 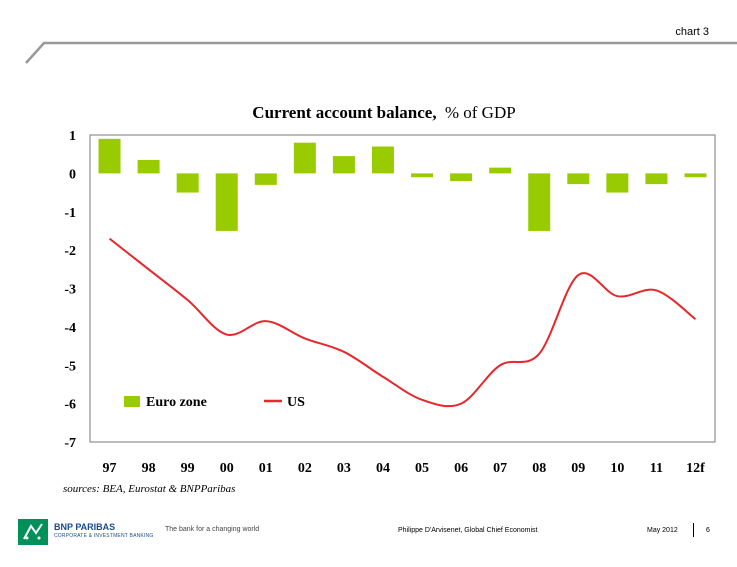 I want to click on chart-title-suffix: % of GDP, so click(x=480, y=112).